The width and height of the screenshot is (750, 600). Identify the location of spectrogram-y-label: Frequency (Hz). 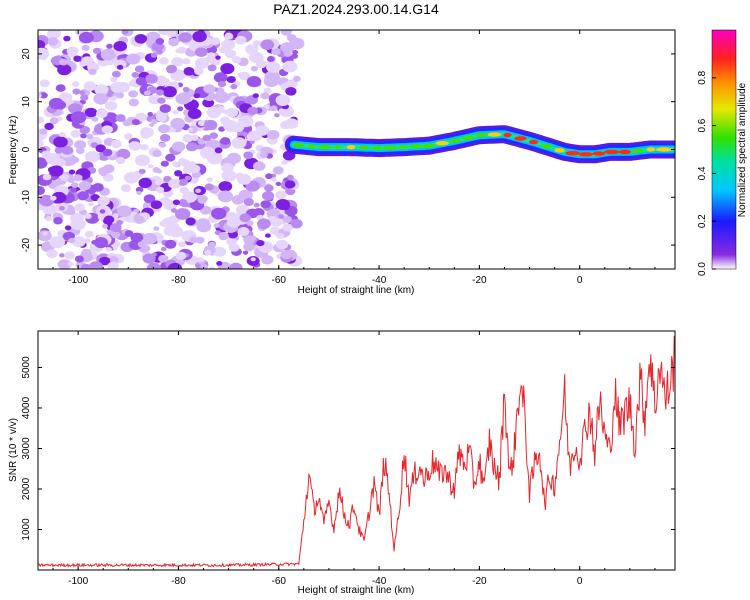
(13, 150).